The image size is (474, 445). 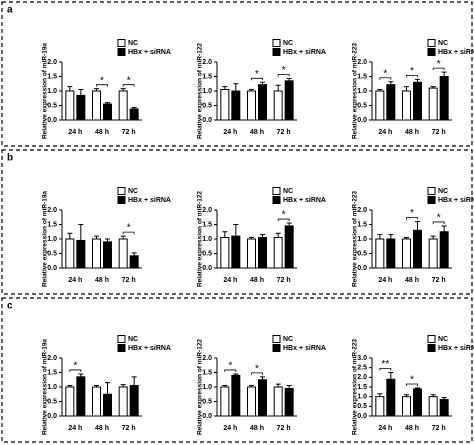 What do you see at coordinates (10, 158) in the screenshot?
I see `panel-label: b` at bounding box center [10, 158].